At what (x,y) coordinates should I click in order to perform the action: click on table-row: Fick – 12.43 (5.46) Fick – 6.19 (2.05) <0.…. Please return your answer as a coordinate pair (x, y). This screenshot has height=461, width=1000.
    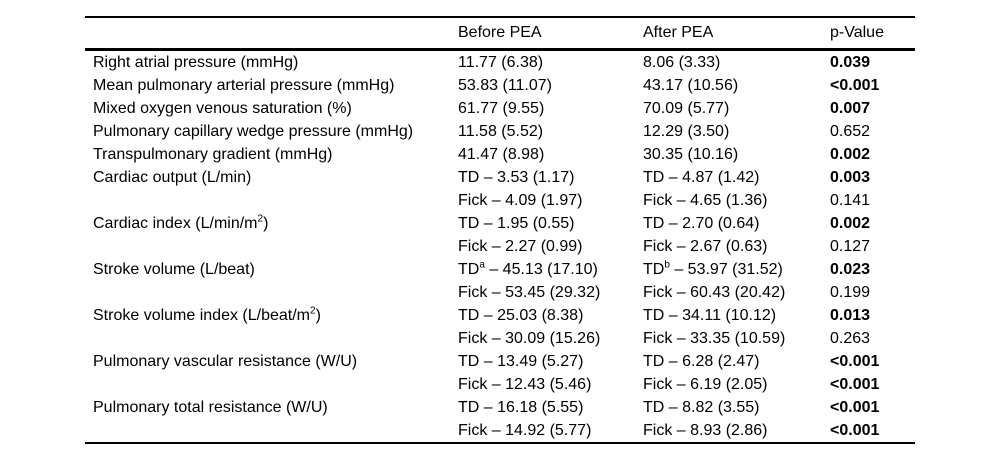
    Looking at the image, I should click on (500, 384).